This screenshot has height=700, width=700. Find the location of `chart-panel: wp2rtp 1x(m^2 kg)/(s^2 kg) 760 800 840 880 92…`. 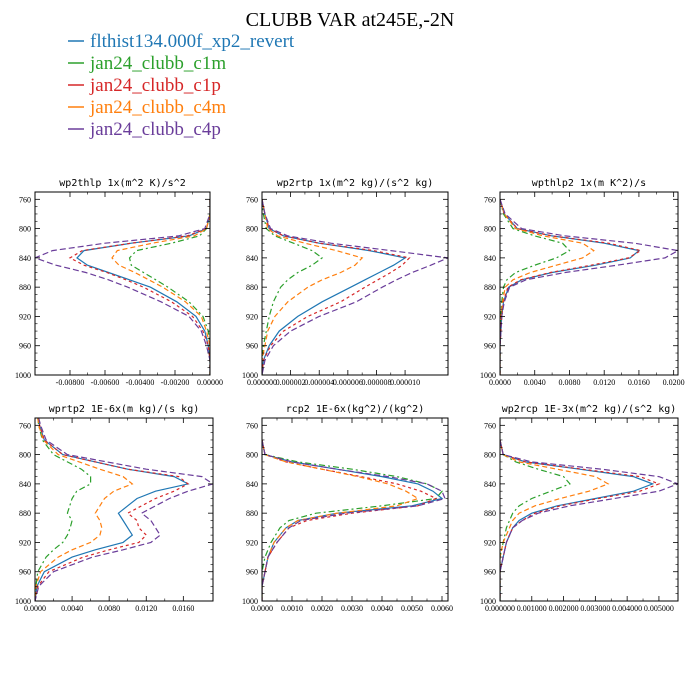

chart-panel: wp2rtp 1x(m^2 kg)/(s^2 kg) 760 800 840 880 92… is located at coordinates (345, 282).